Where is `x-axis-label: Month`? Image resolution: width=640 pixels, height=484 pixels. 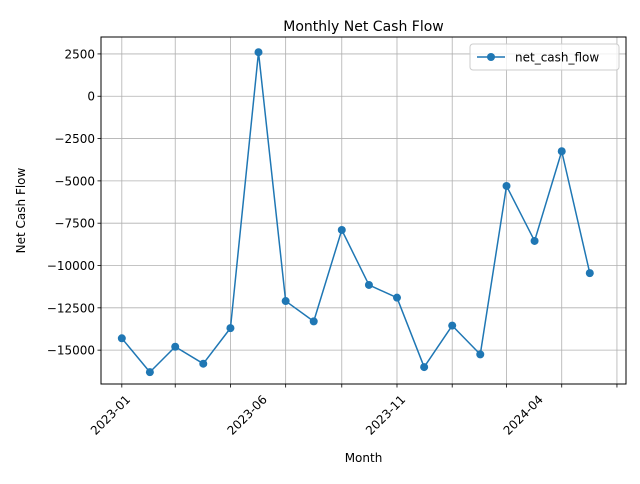
x-axis-label: Month is located at coordinates (364, 458).